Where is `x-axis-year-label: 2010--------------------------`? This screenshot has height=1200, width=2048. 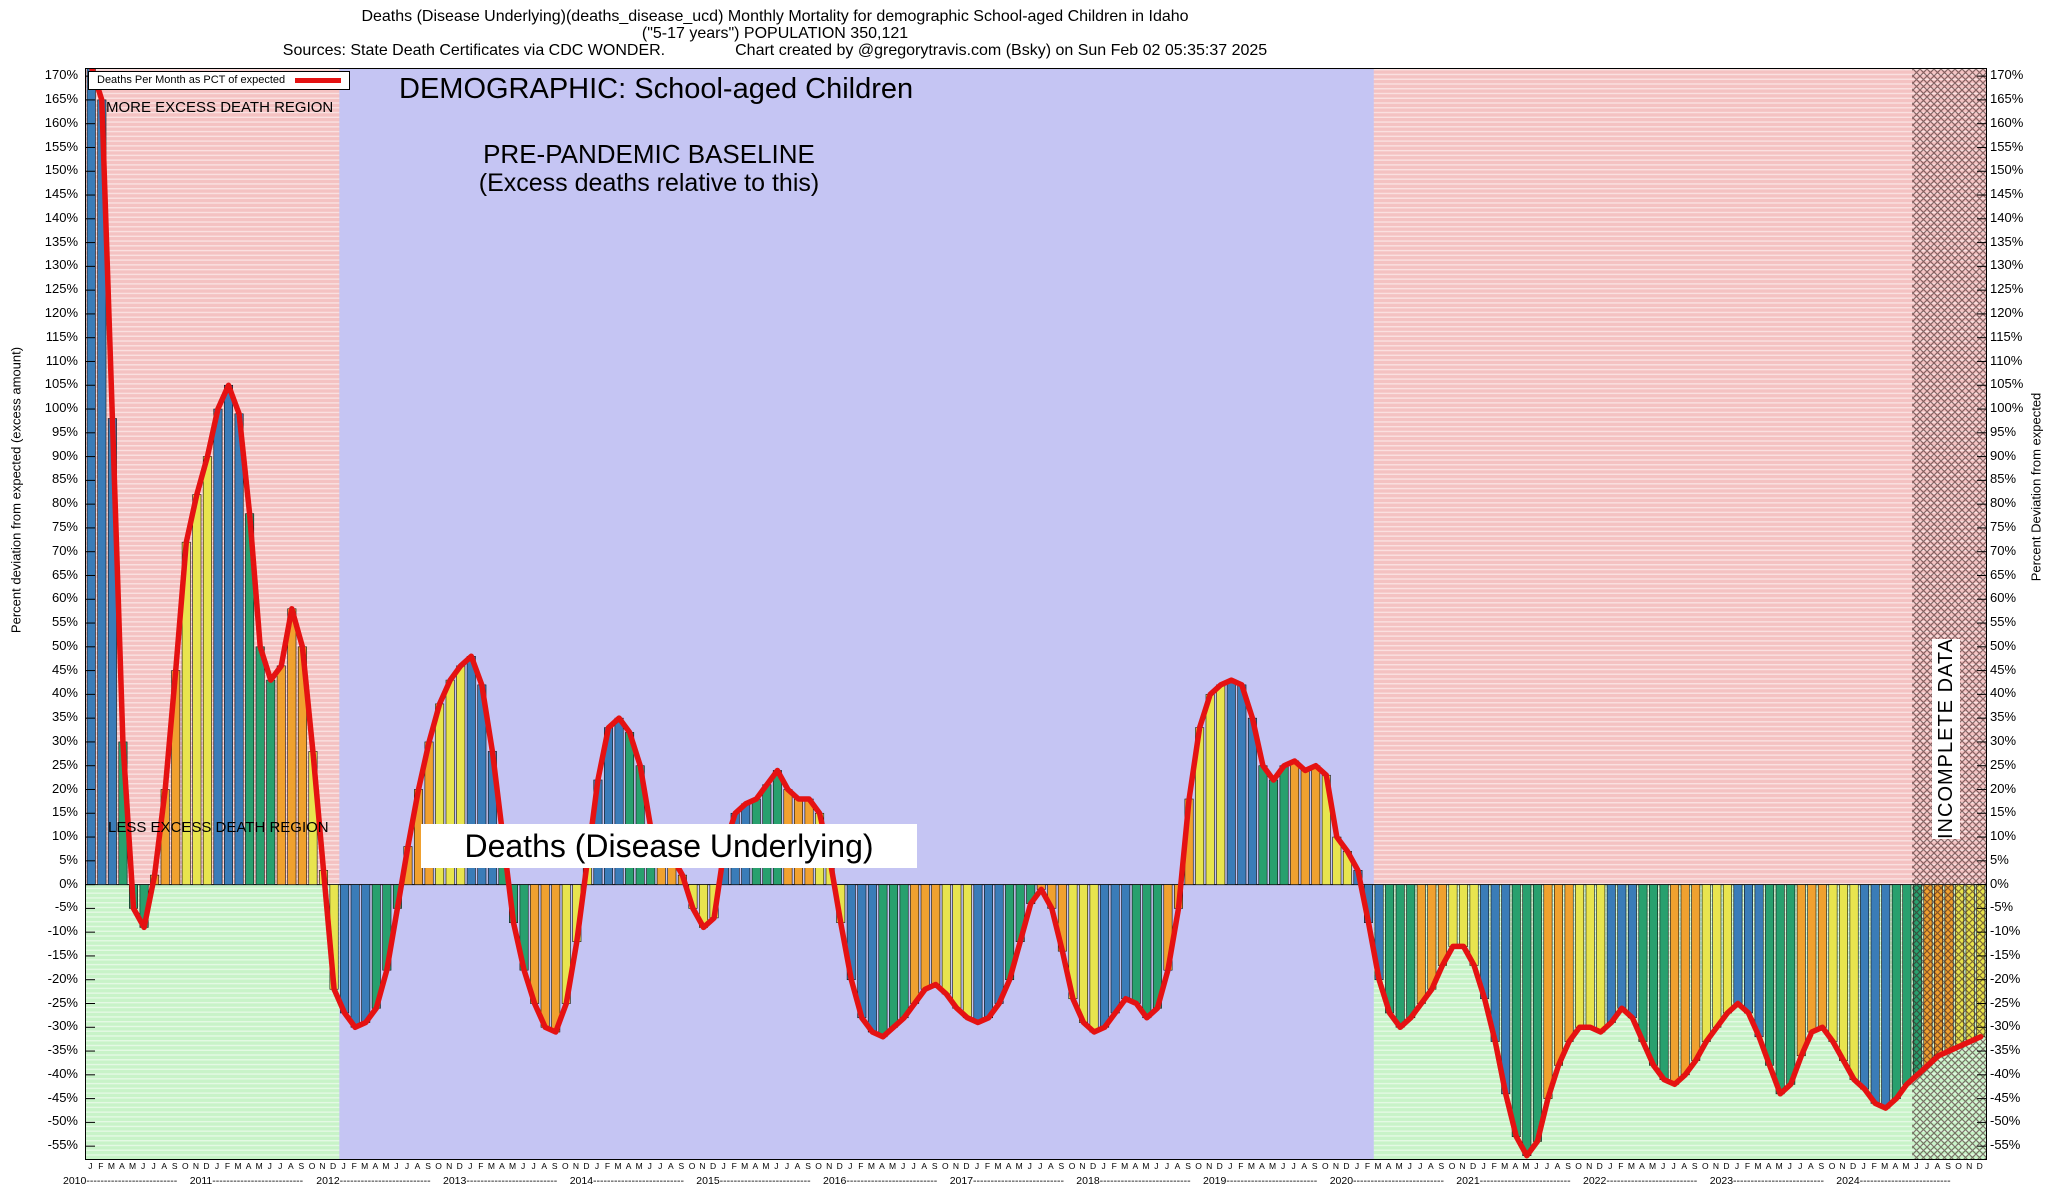
x-axis-year-label: 2010-------------------------- is located at coordinates (120, 1181).